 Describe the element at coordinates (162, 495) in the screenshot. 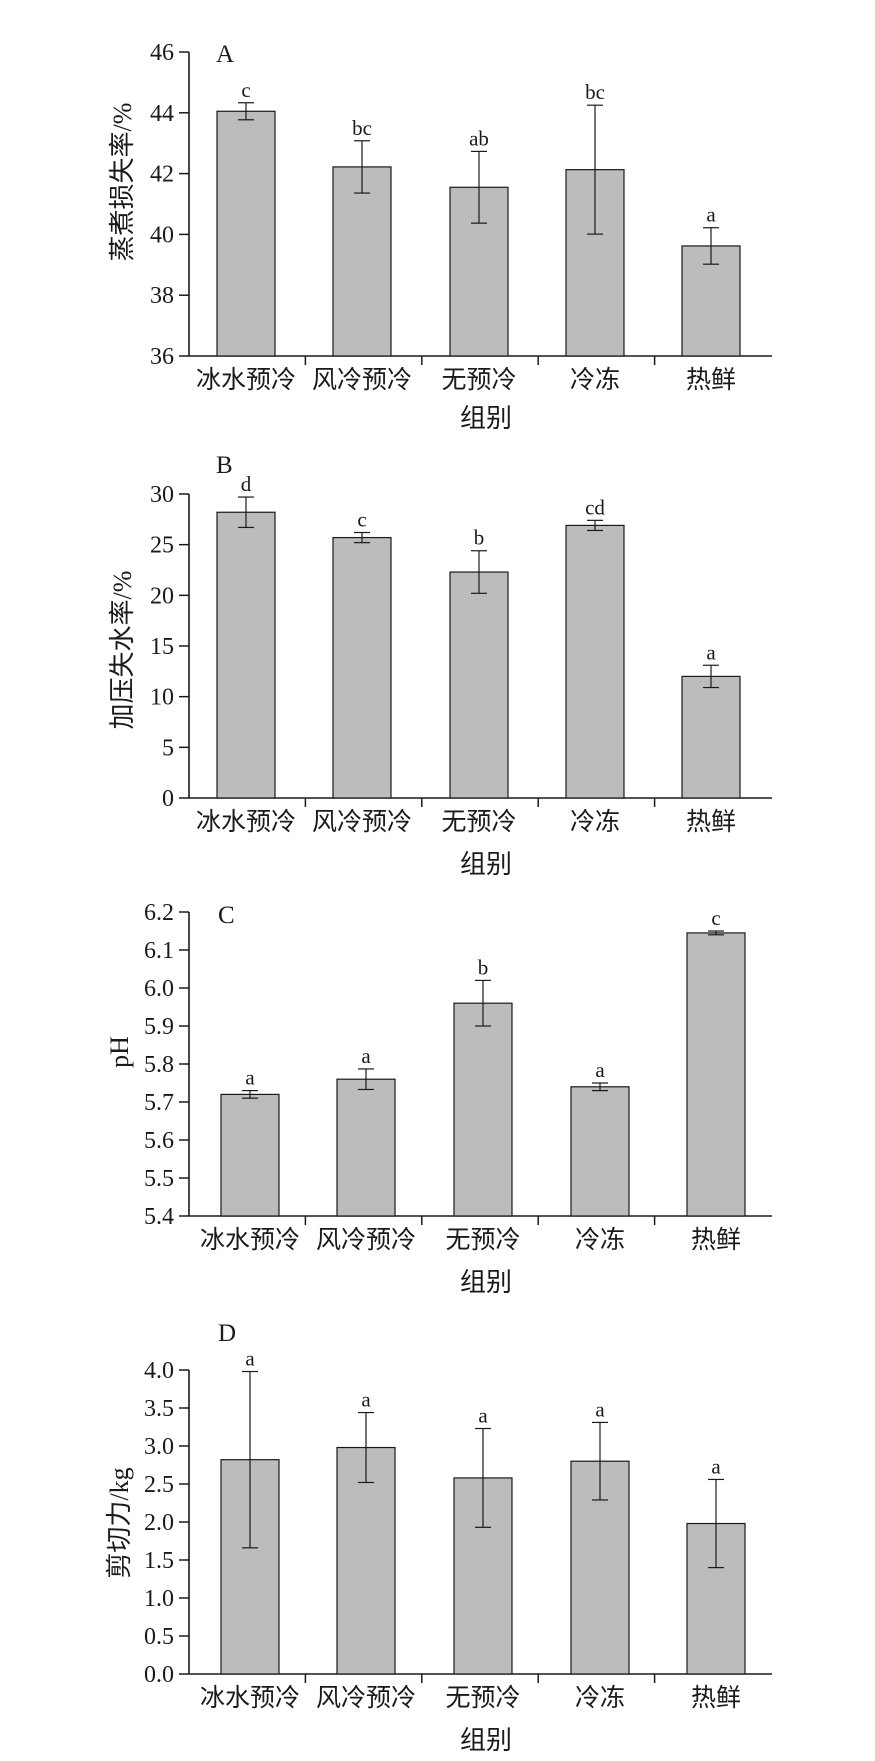

I see `y-tick-label: 30` at that location.